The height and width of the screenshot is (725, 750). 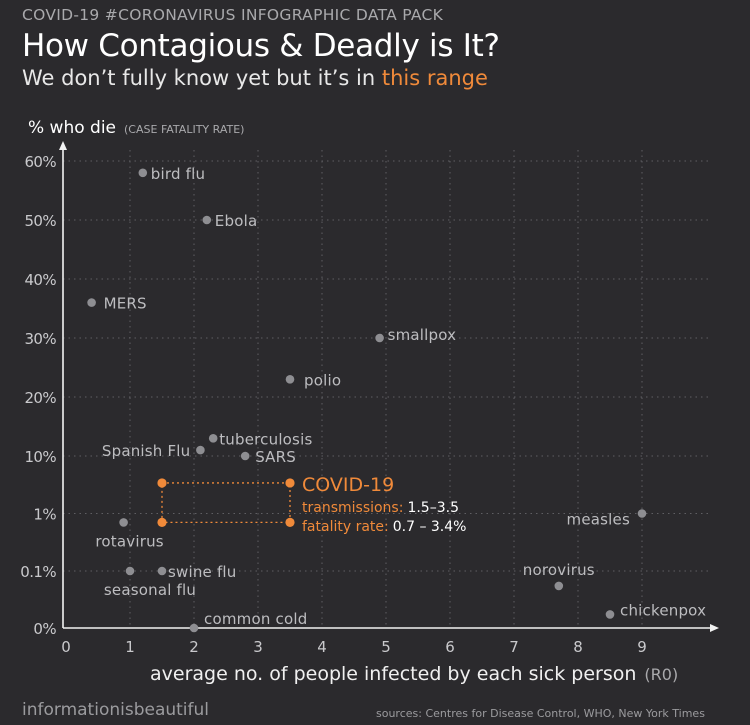 I want to click on page-title: How Contagious & Deadly is It?, so click(x=261, y=46).